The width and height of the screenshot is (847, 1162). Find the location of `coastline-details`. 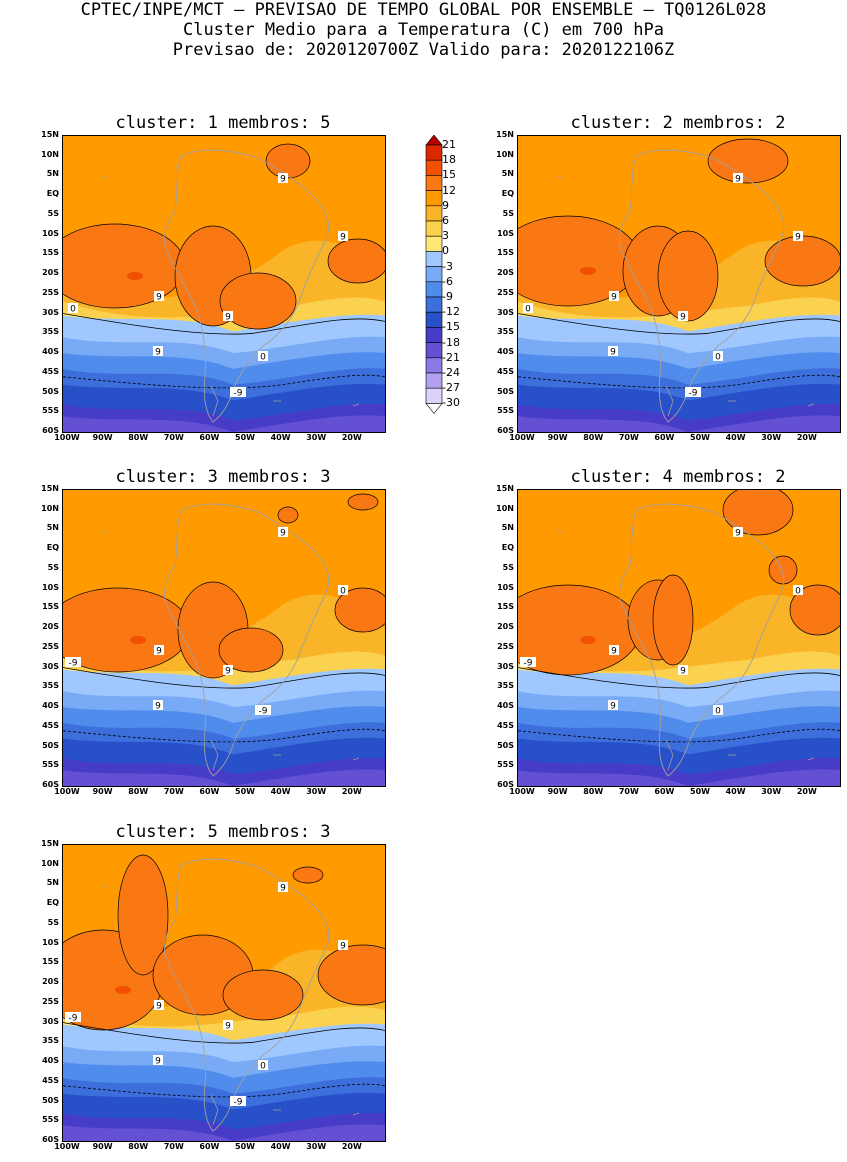

coastline-details is located at coordinates (231, 296).